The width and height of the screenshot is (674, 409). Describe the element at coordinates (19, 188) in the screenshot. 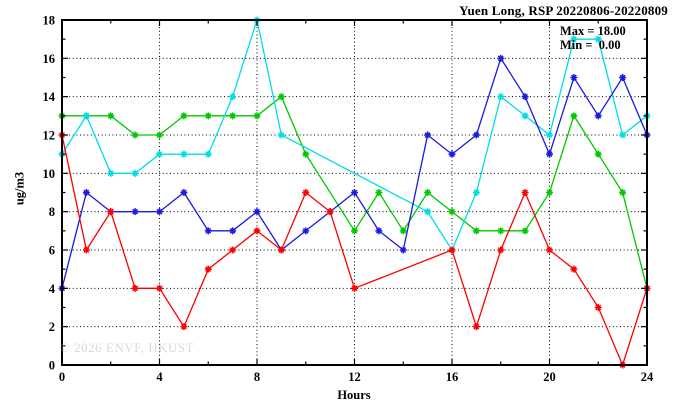

I see `y-axis-label: ug/m3` at that location.